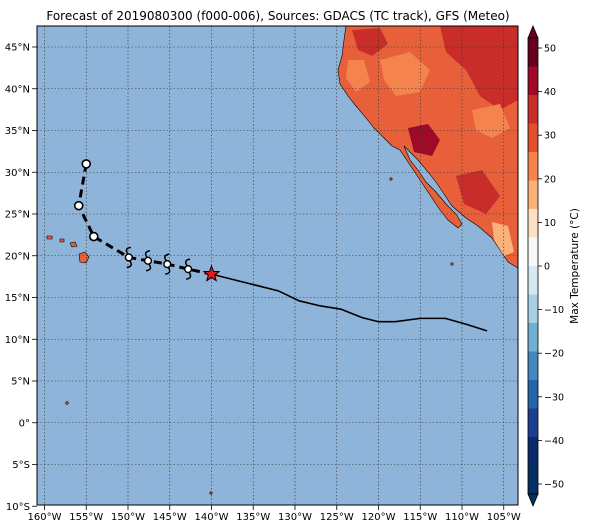 The width and height of the screenshot is (592, 529). I want to click on colorbar-tick-label: 40, so click(550, 92).